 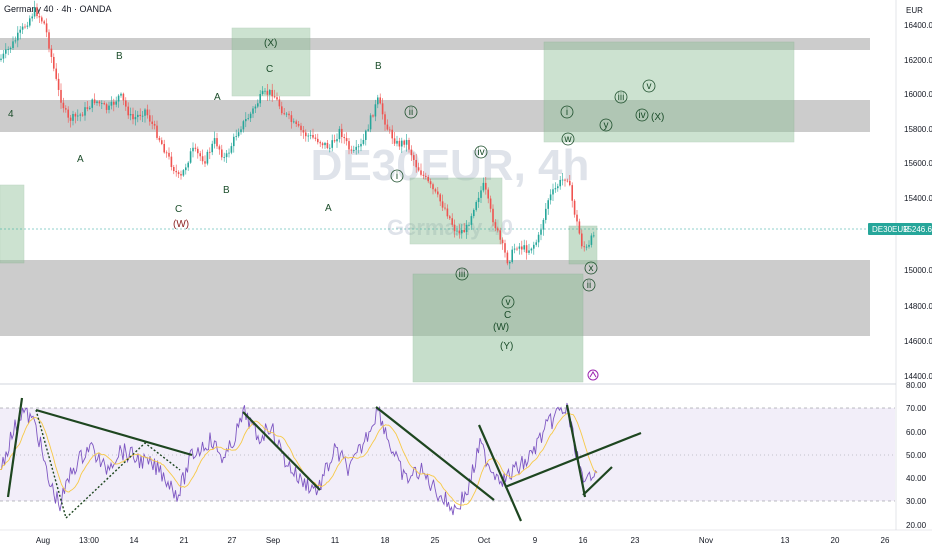 What do you see at coordinates (12, 224) in the screenshot?
I see `target-box-left` at bounding box center [12, 224].